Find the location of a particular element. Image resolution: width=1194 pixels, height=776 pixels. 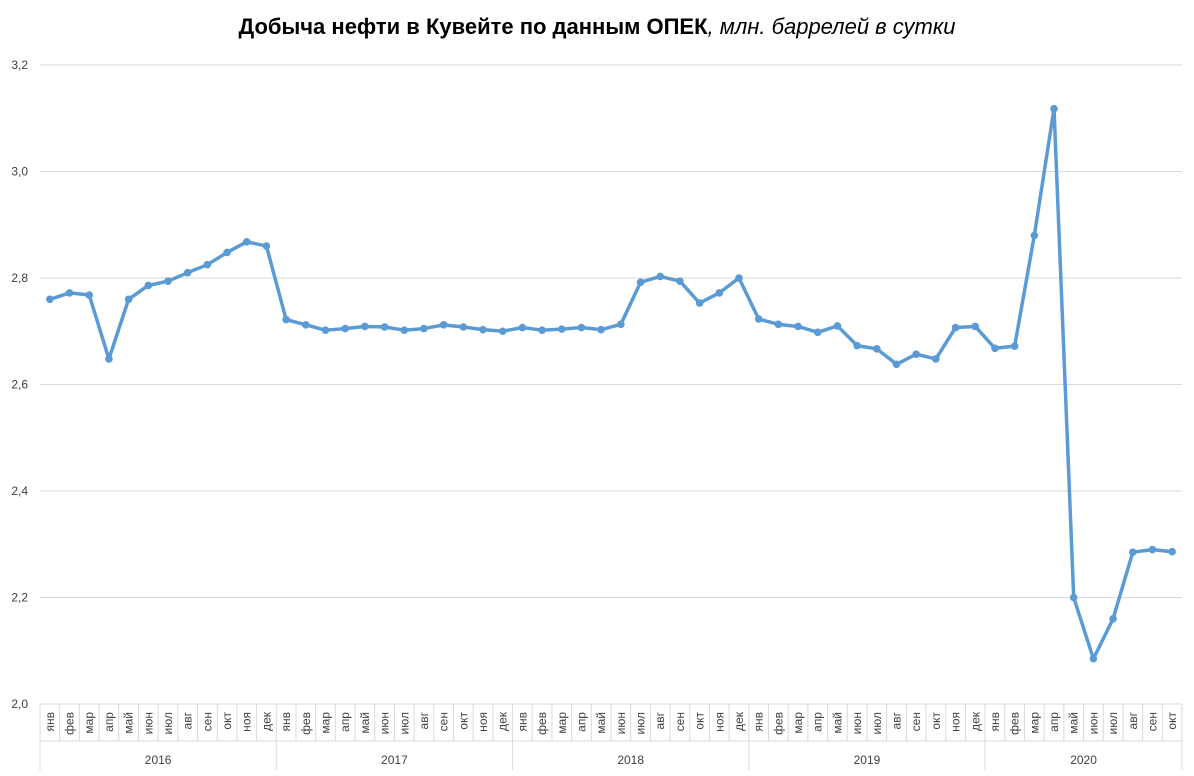

y-tick-label: 3,2 is located at coordinates (19, 65).